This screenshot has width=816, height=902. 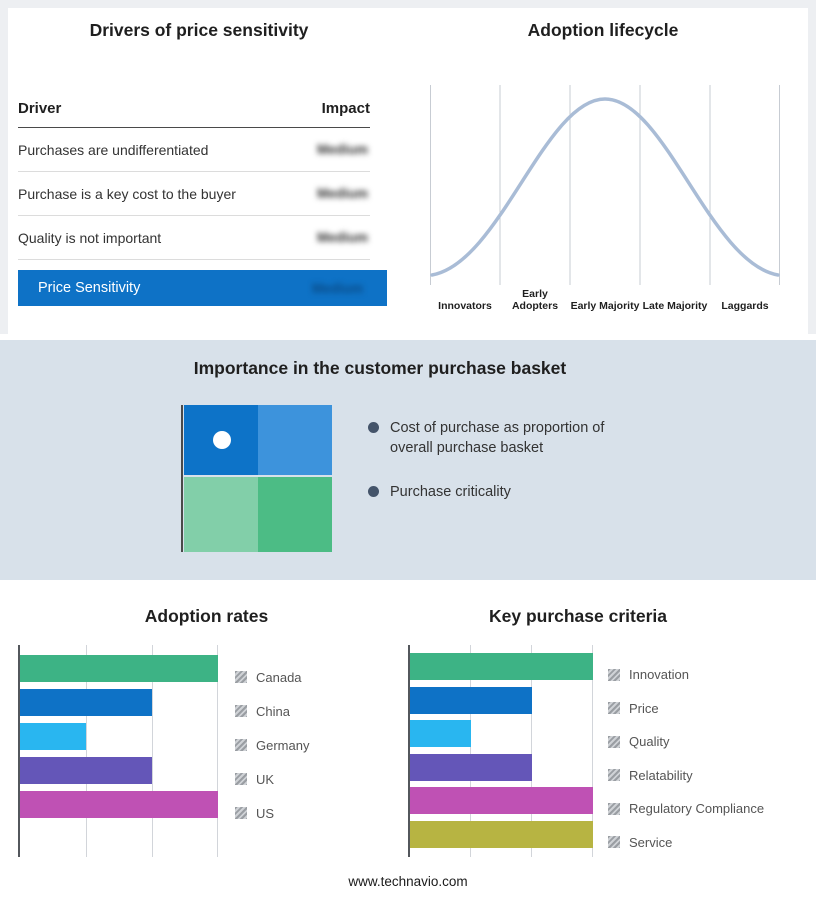 I want to click on legend-item: US, so click(x=272, y=813).